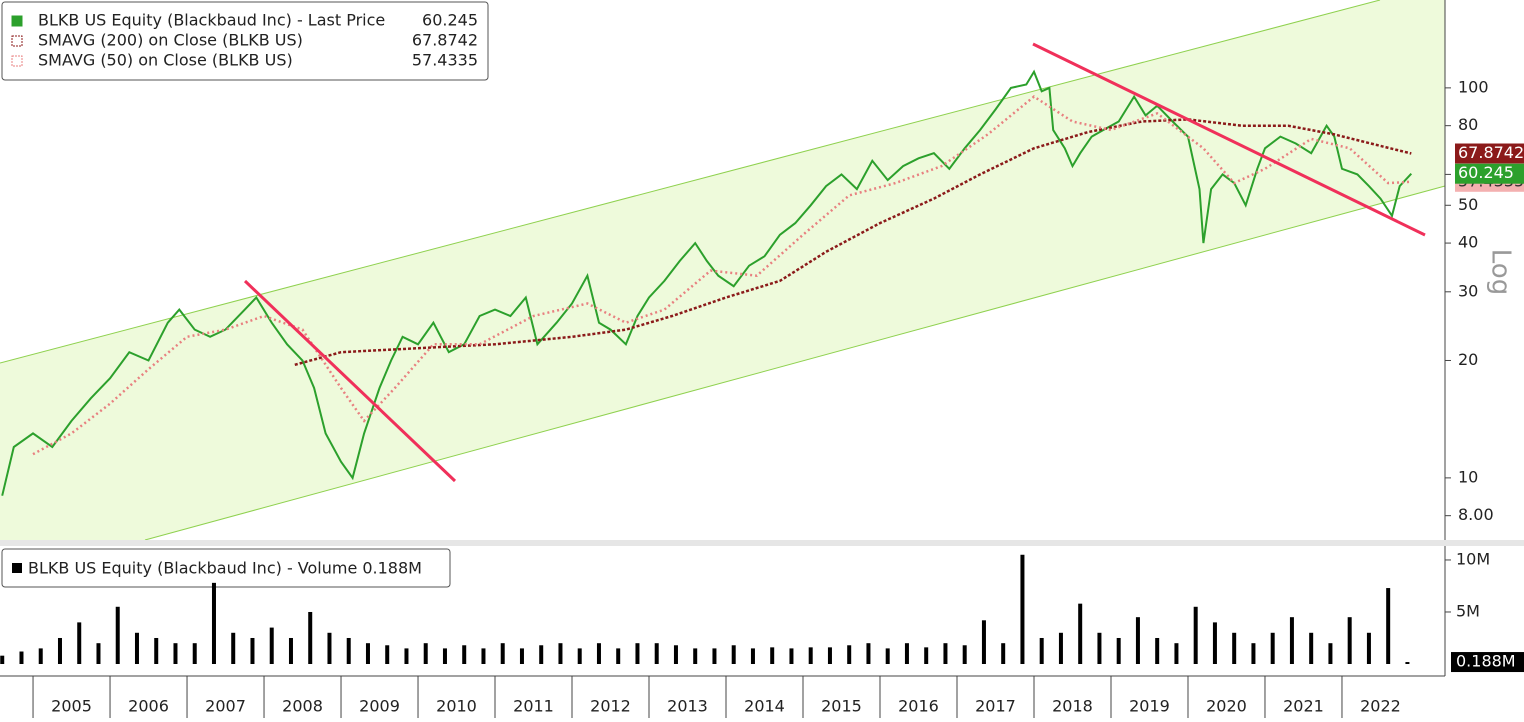  What do you see at coordinates (918, 706) in the screenshot?
I see `x-tick-label: 2016` at bounding box center [918, 706].